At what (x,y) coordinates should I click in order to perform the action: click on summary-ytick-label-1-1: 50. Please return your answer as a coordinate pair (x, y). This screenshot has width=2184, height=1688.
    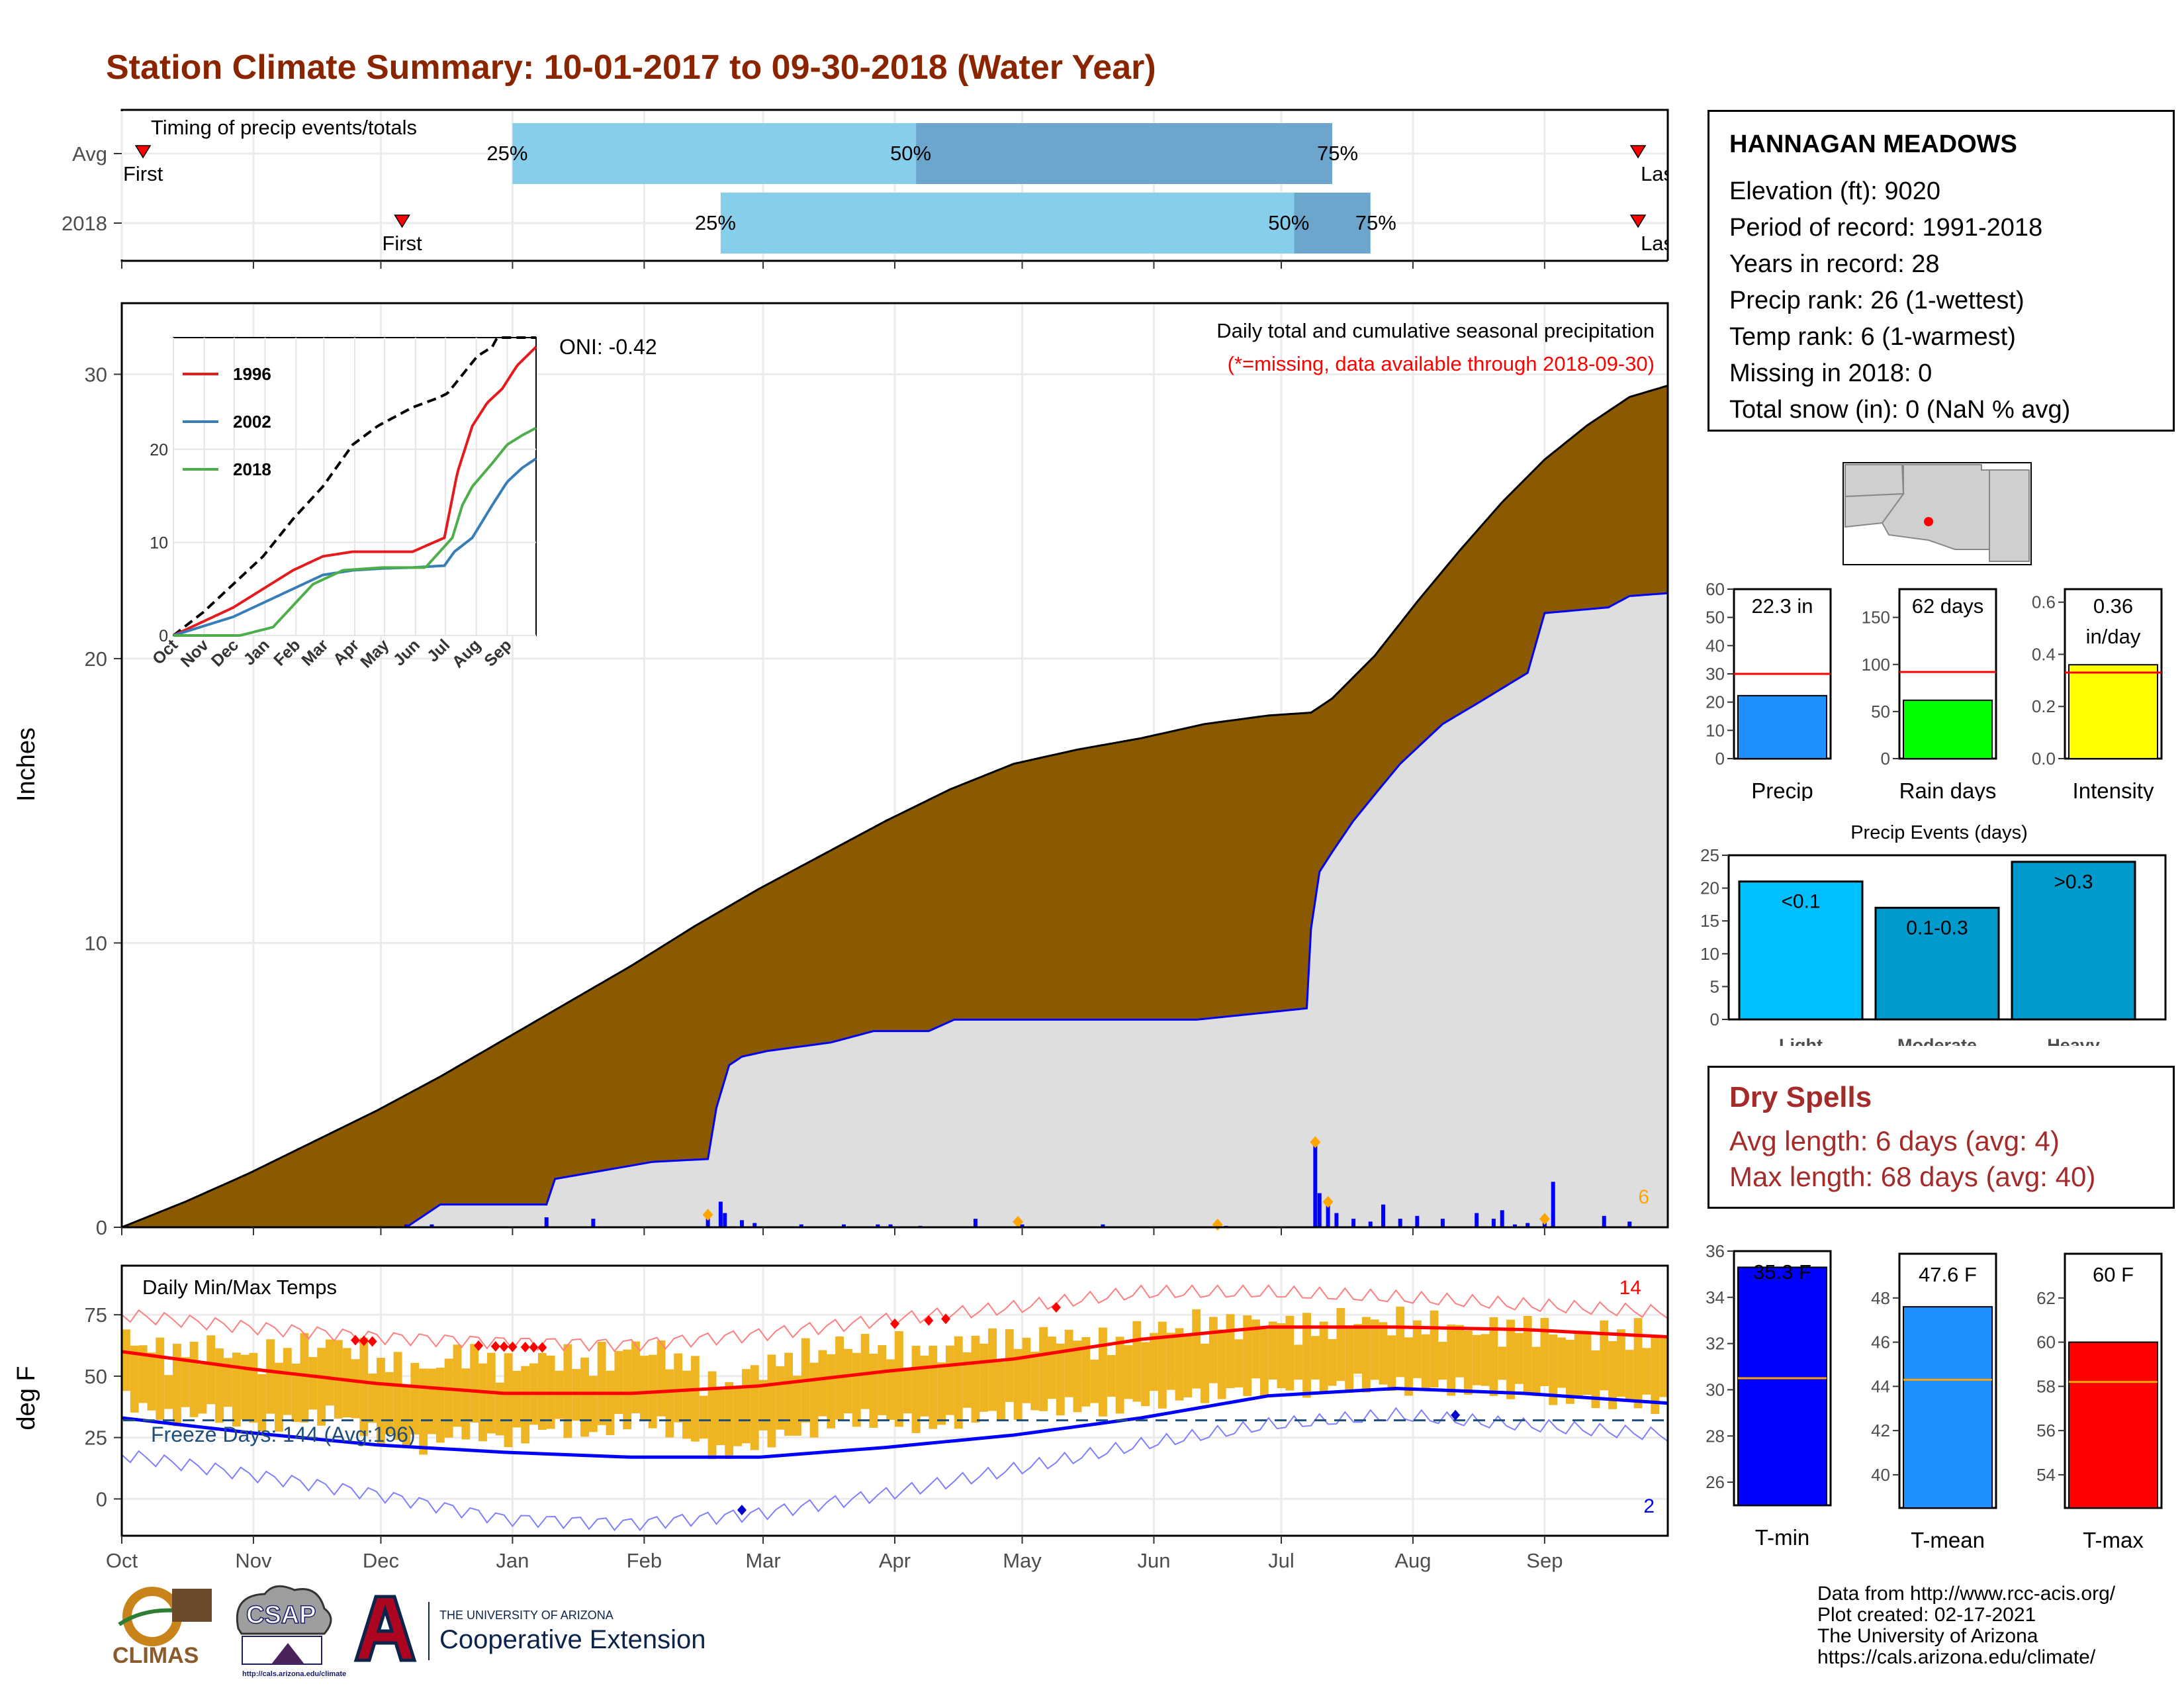
    Looking at the image, I should click on (1880, 712).